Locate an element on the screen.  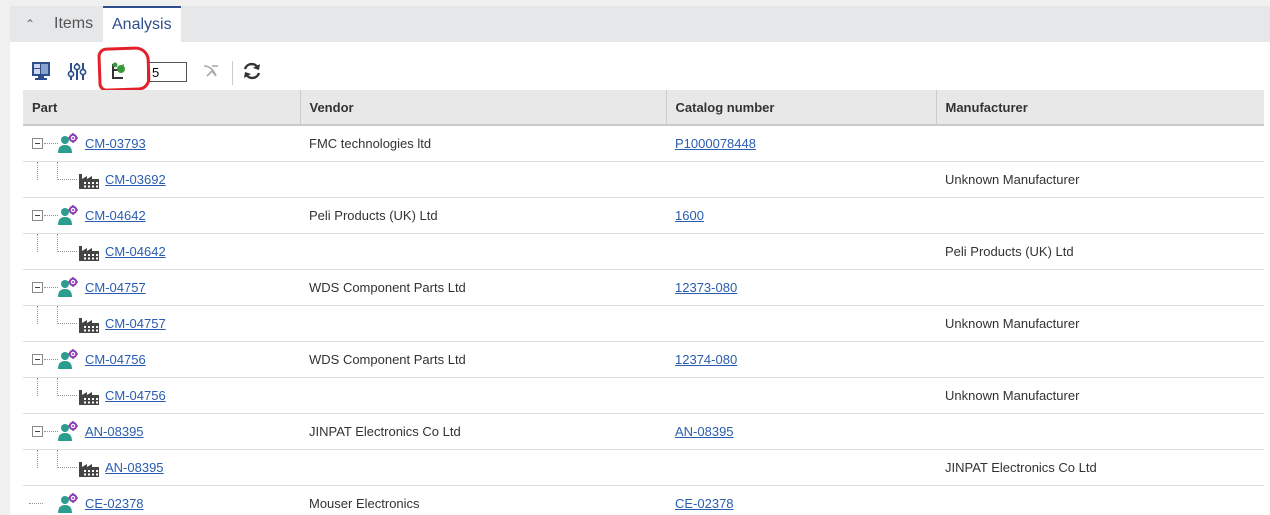
catalog-link: CE-02378 is located at coordinates (704, 503).